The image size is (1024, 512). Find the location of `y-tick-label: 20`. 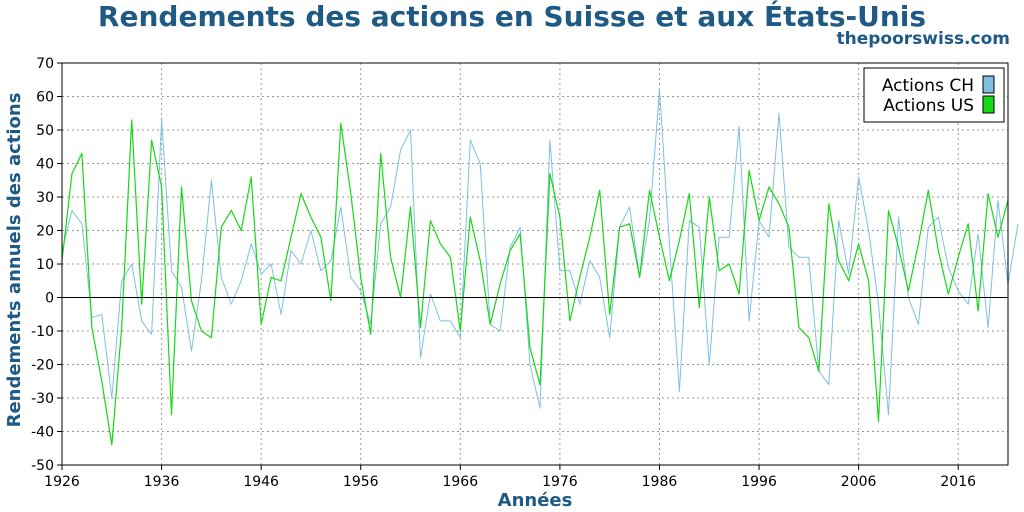

y-tick-label: 20 is located at coordinates (45, 232).